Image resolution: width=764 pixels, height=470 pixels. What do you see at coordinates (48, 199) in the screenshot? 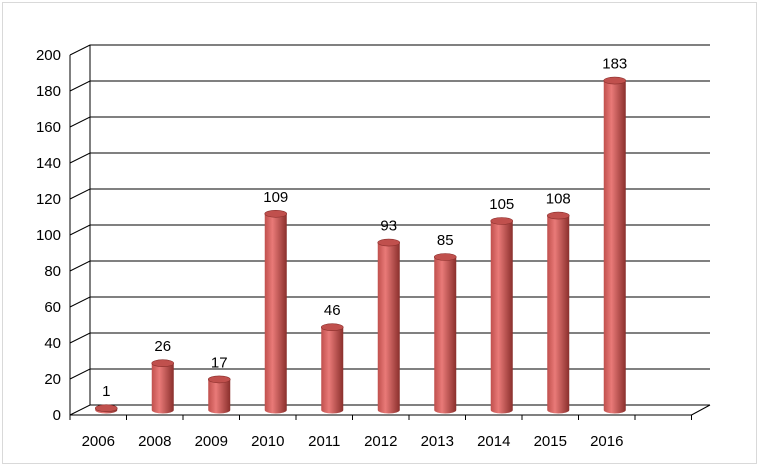
I see `y-tick-label: 120` at bounding box center [48, 199].